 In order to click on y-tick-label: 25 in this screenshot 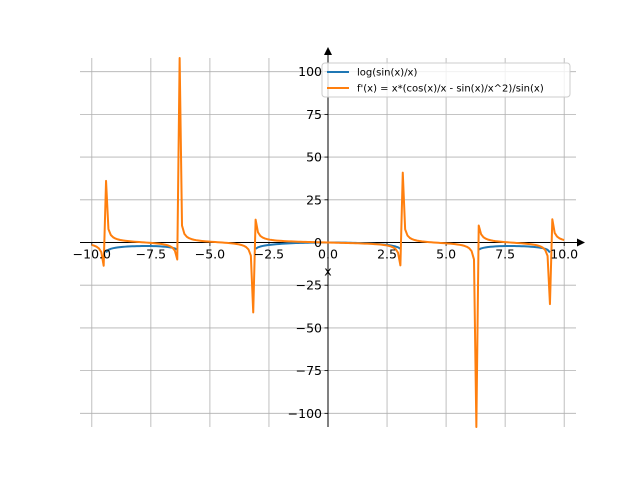, I will do `click(314, 199)`.